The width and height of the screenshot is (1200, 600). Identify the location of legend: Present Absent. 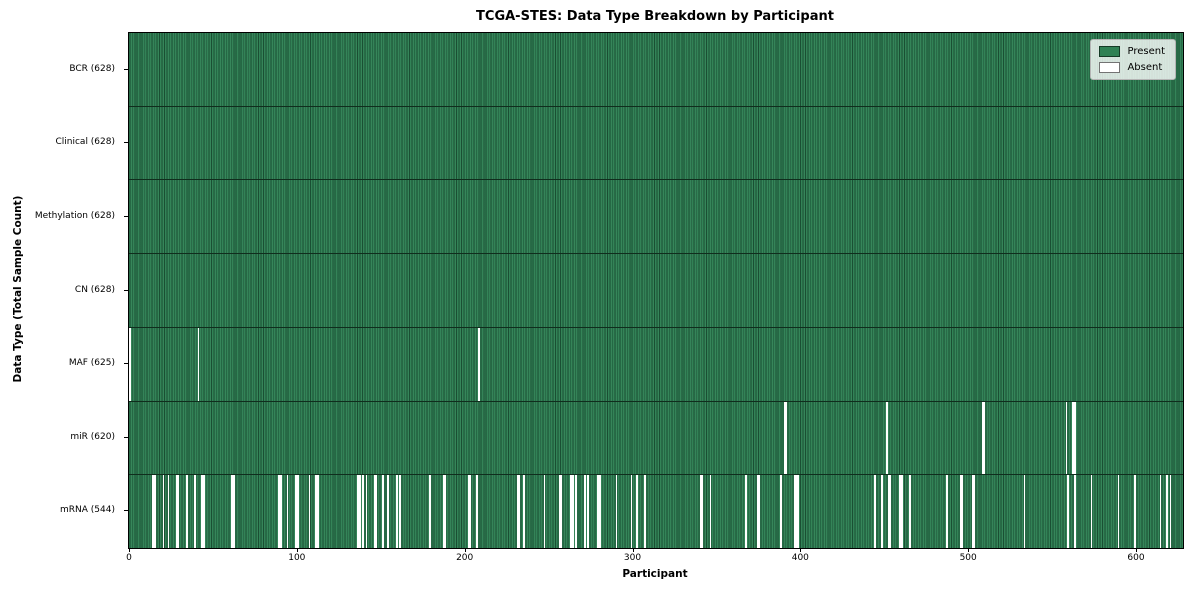
(1133, 59).